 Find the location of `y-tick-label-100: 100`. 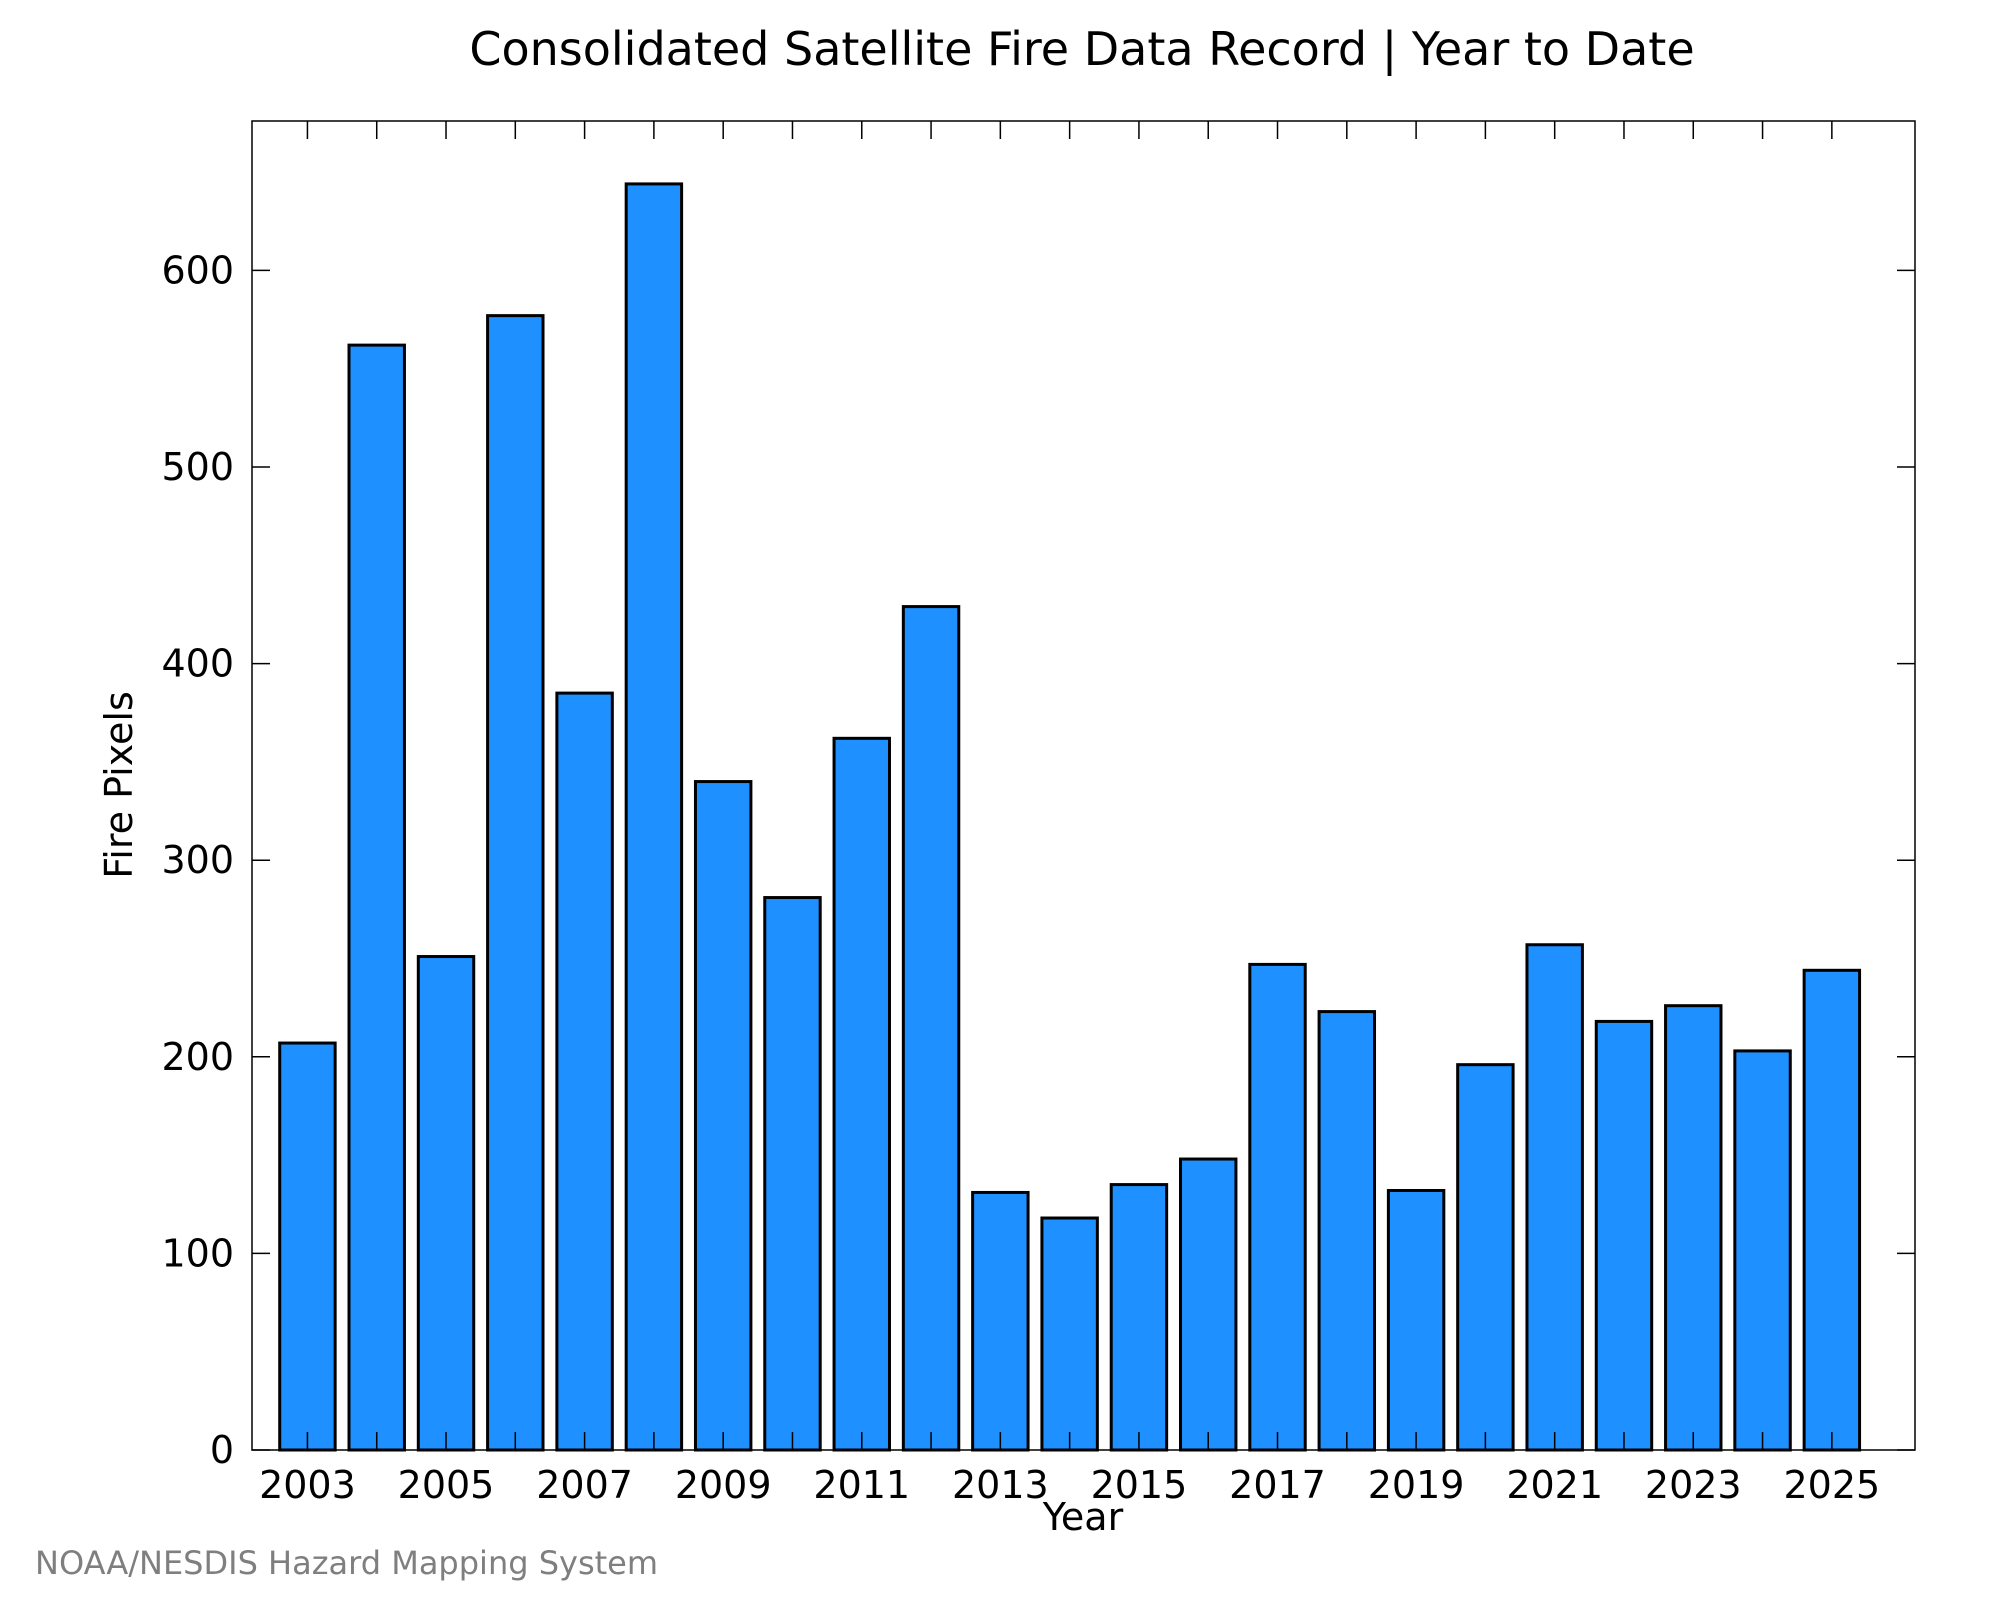

y-tick-label-100: 100 is located at coordinates (197, 1253).